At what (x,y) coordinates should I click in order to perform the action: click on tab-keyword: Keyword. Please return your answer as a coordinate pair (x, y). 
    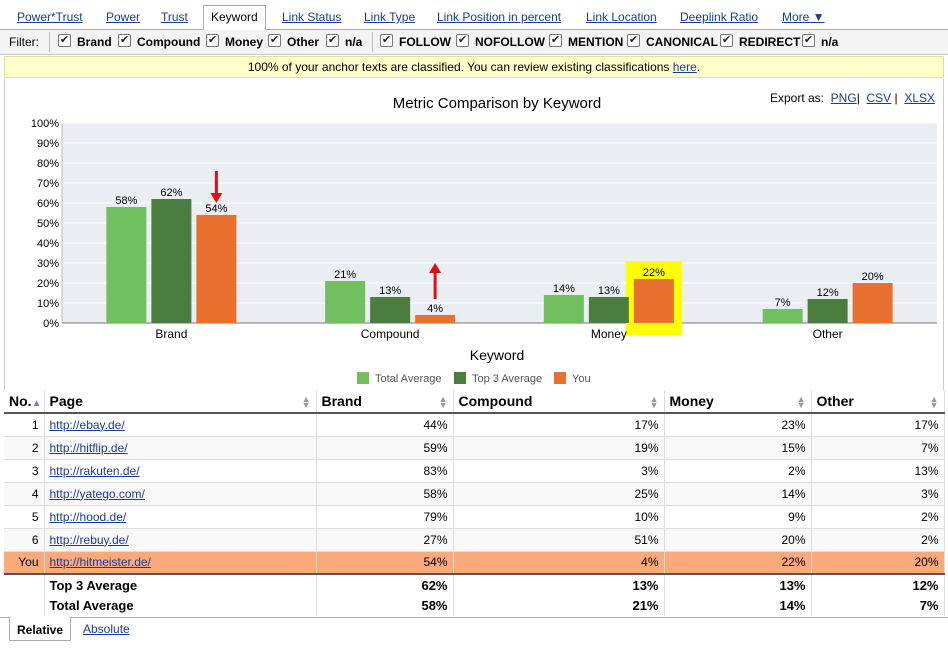
    Looking at the image, I should click on (234, 18).